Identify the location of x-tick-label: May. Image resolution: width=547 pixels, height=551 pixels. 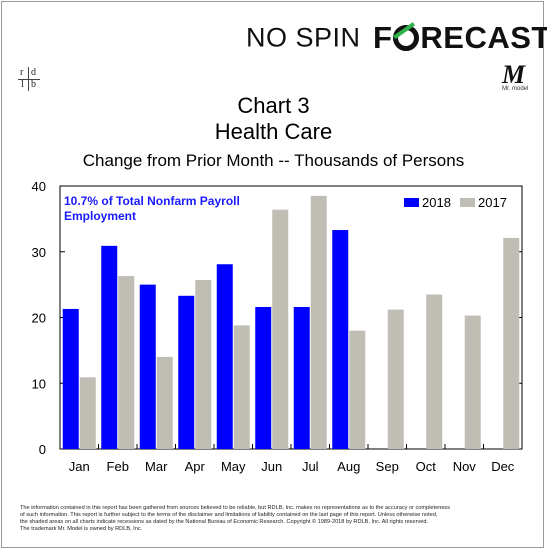
(233, 466).